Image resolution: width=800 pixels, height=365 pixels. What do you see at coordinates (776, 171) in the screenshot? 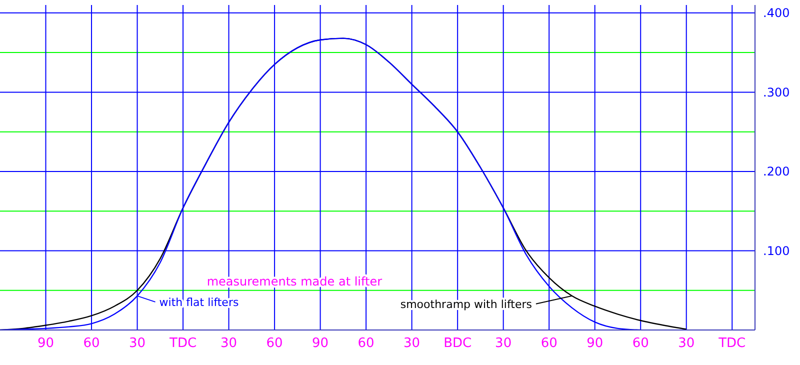
I see `y-tick-label: .200` at bounding box center [776, 171].